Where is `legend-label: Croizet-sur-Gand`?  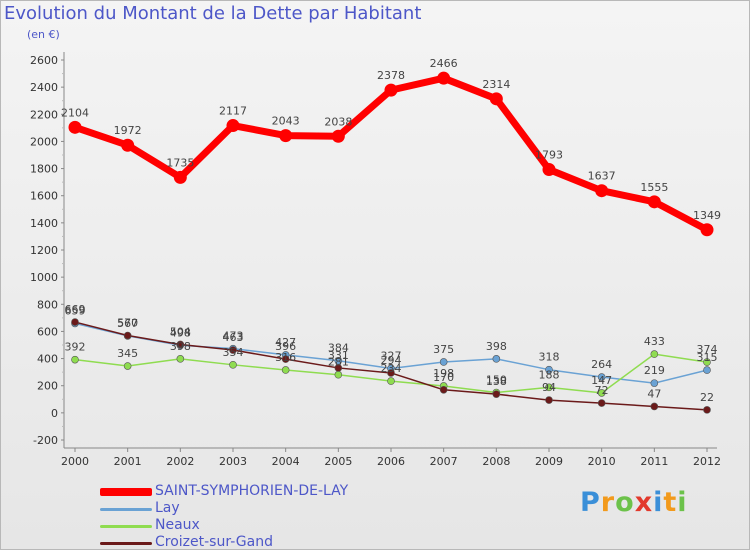 legend-label: Croizet-sur-Gand is located at coordinates (214, 542).